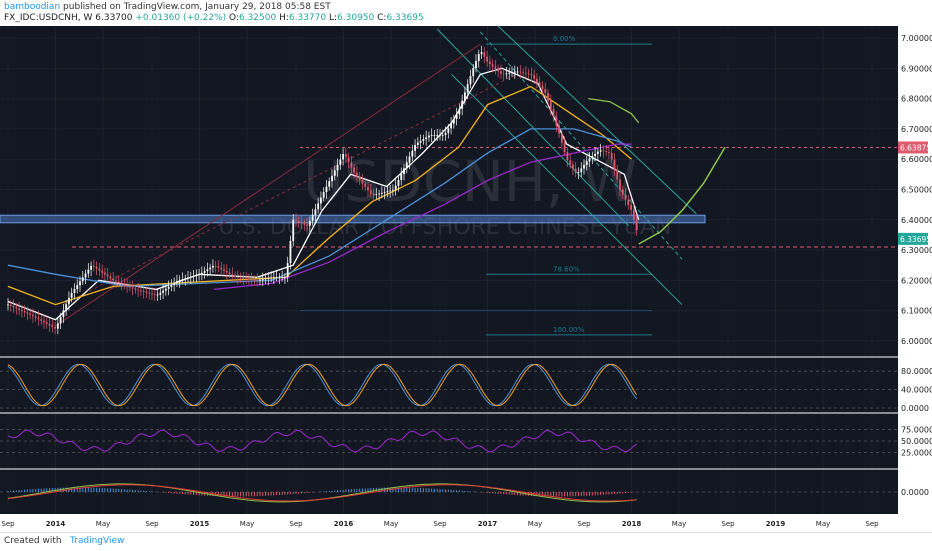 Image resolution: width=932 pixels, height=551 pixels. I want to click on close-value: 6.33695, so click(405, 18).